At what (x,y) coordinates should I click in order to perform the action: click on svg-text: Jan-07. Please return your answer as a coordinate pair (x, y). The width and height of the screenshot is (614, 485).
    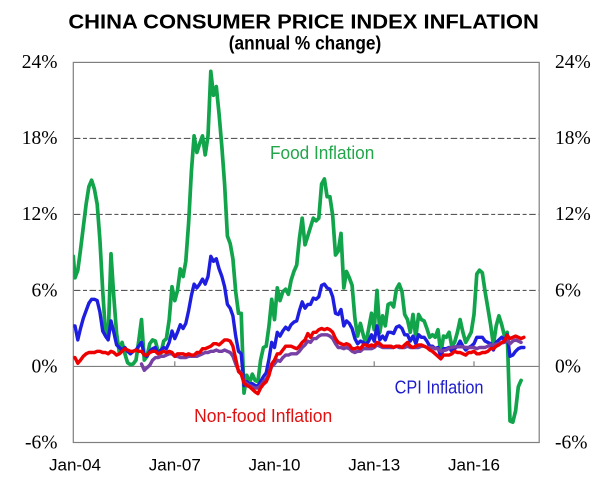
    Looking at the image, I should click on (175, 465).